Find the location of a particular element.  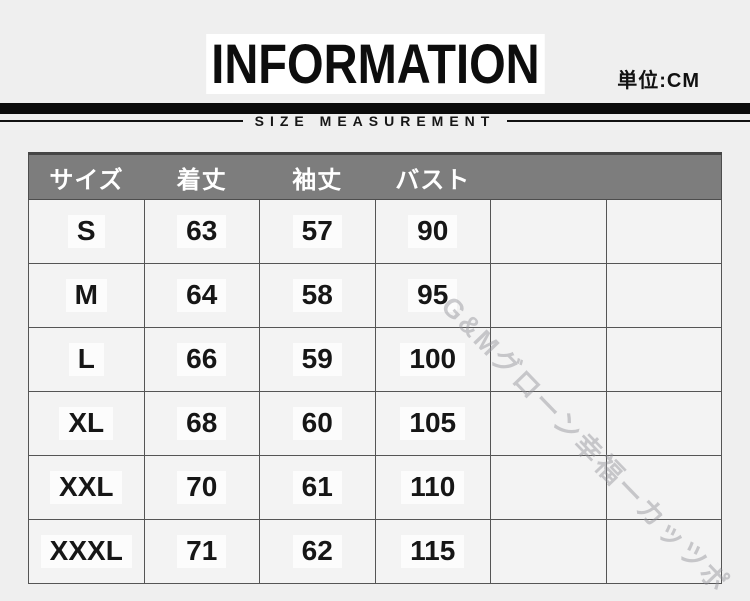

cell-size: XXL is located at coordinates (86, 487).